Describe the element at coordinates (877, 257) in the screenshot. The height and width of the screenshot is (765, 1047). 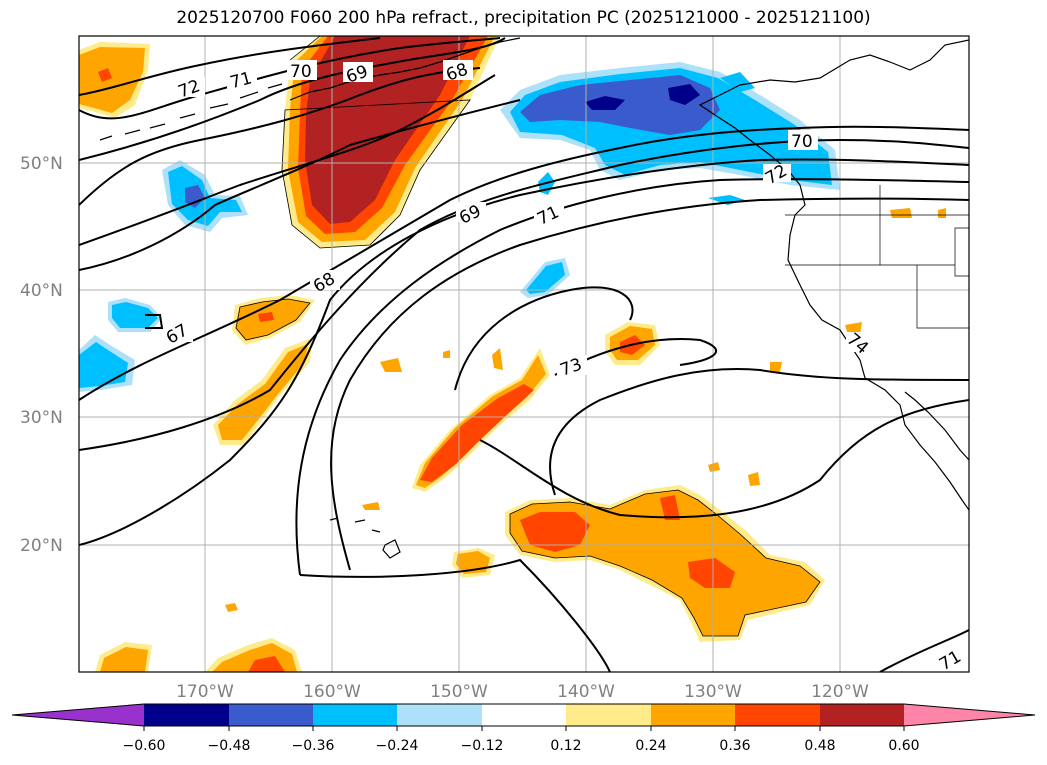
I see `border-states` at that location.